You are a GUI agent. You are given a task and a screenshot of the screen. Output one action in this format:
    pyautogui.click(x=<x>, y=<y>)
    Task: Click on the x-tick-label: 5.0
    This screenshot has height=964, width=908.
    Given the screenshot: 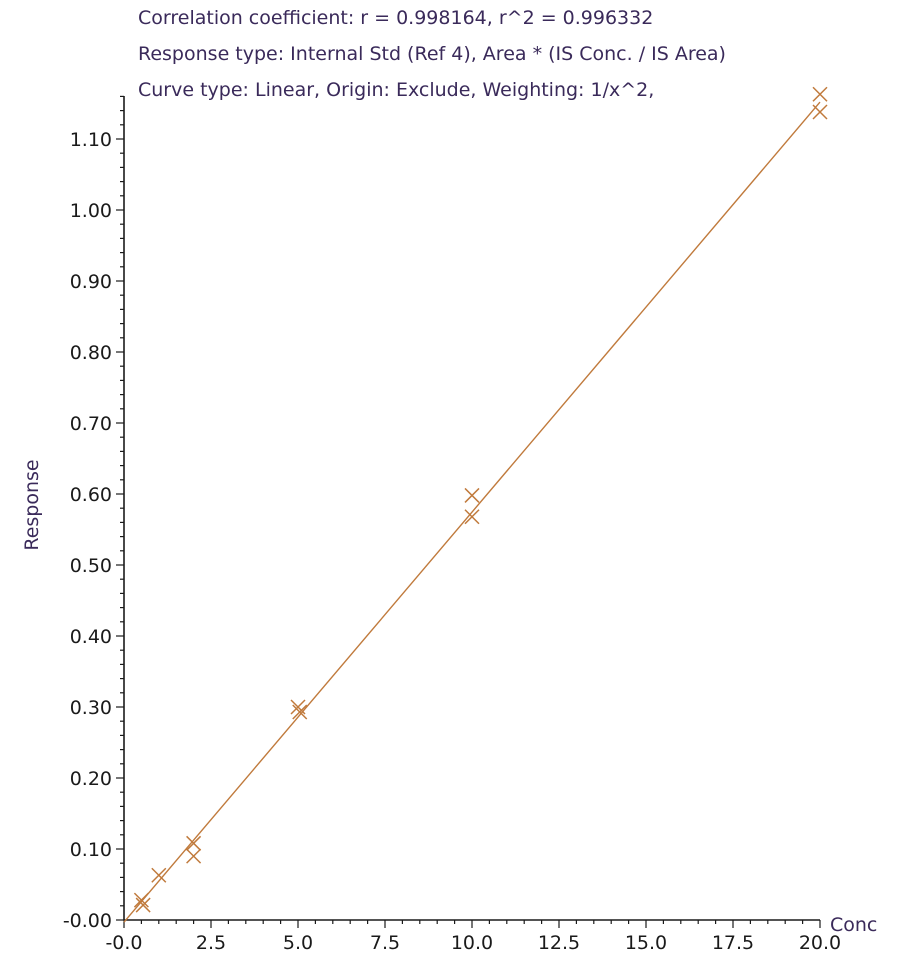 What is the action you would take?
    pyautogui.click(x=298, y=943)
    